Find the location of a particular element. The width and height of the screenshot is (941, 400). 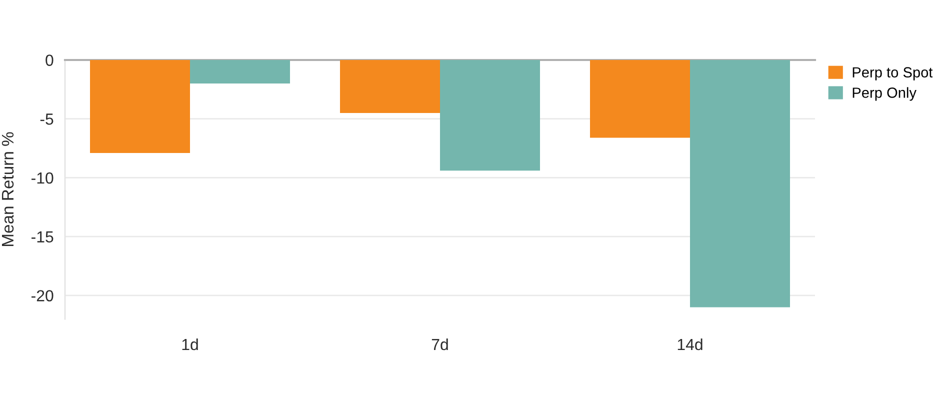

x-tick-label: 7d is located at coordinates (440, 344).